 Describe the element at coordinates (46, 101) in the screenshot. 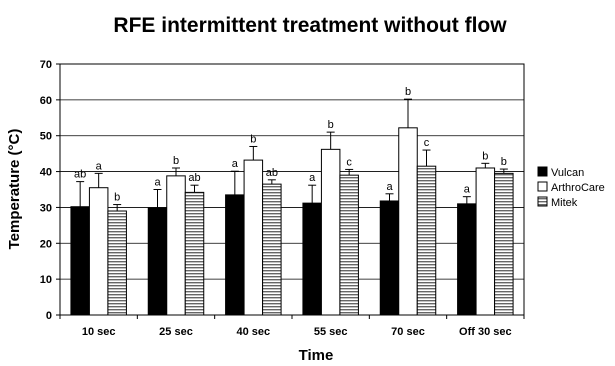

I see `y-tick-label: 60` at that location.